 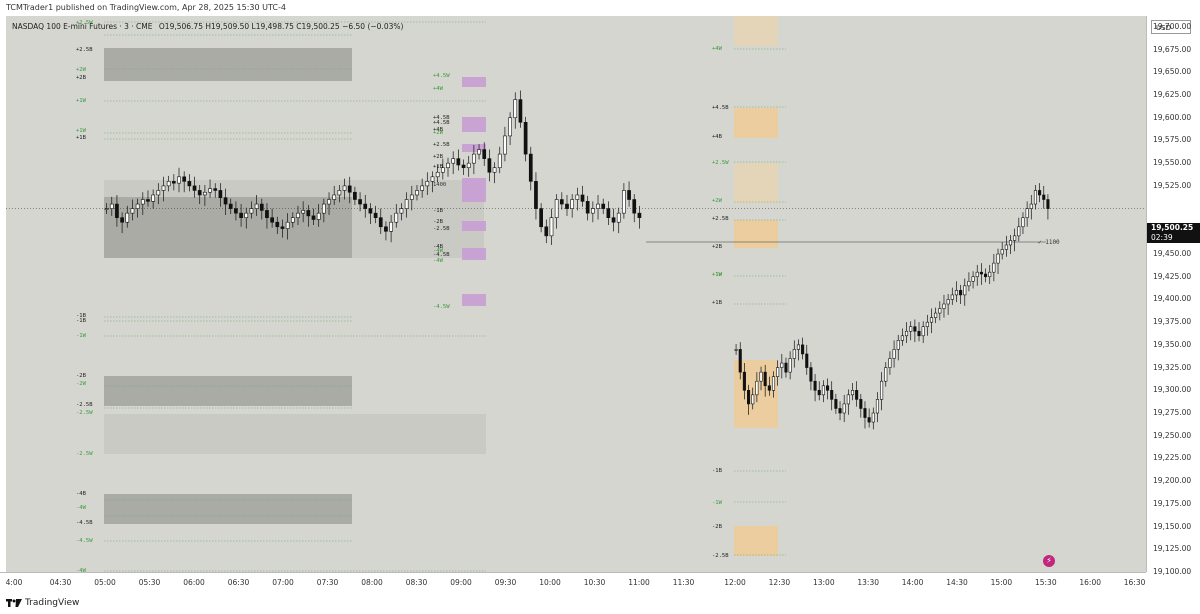 What do you see at coordinates (42, 603) in the screenshot?
I see `tradingview-logo: TradingView` at bounding box center [42, 603].